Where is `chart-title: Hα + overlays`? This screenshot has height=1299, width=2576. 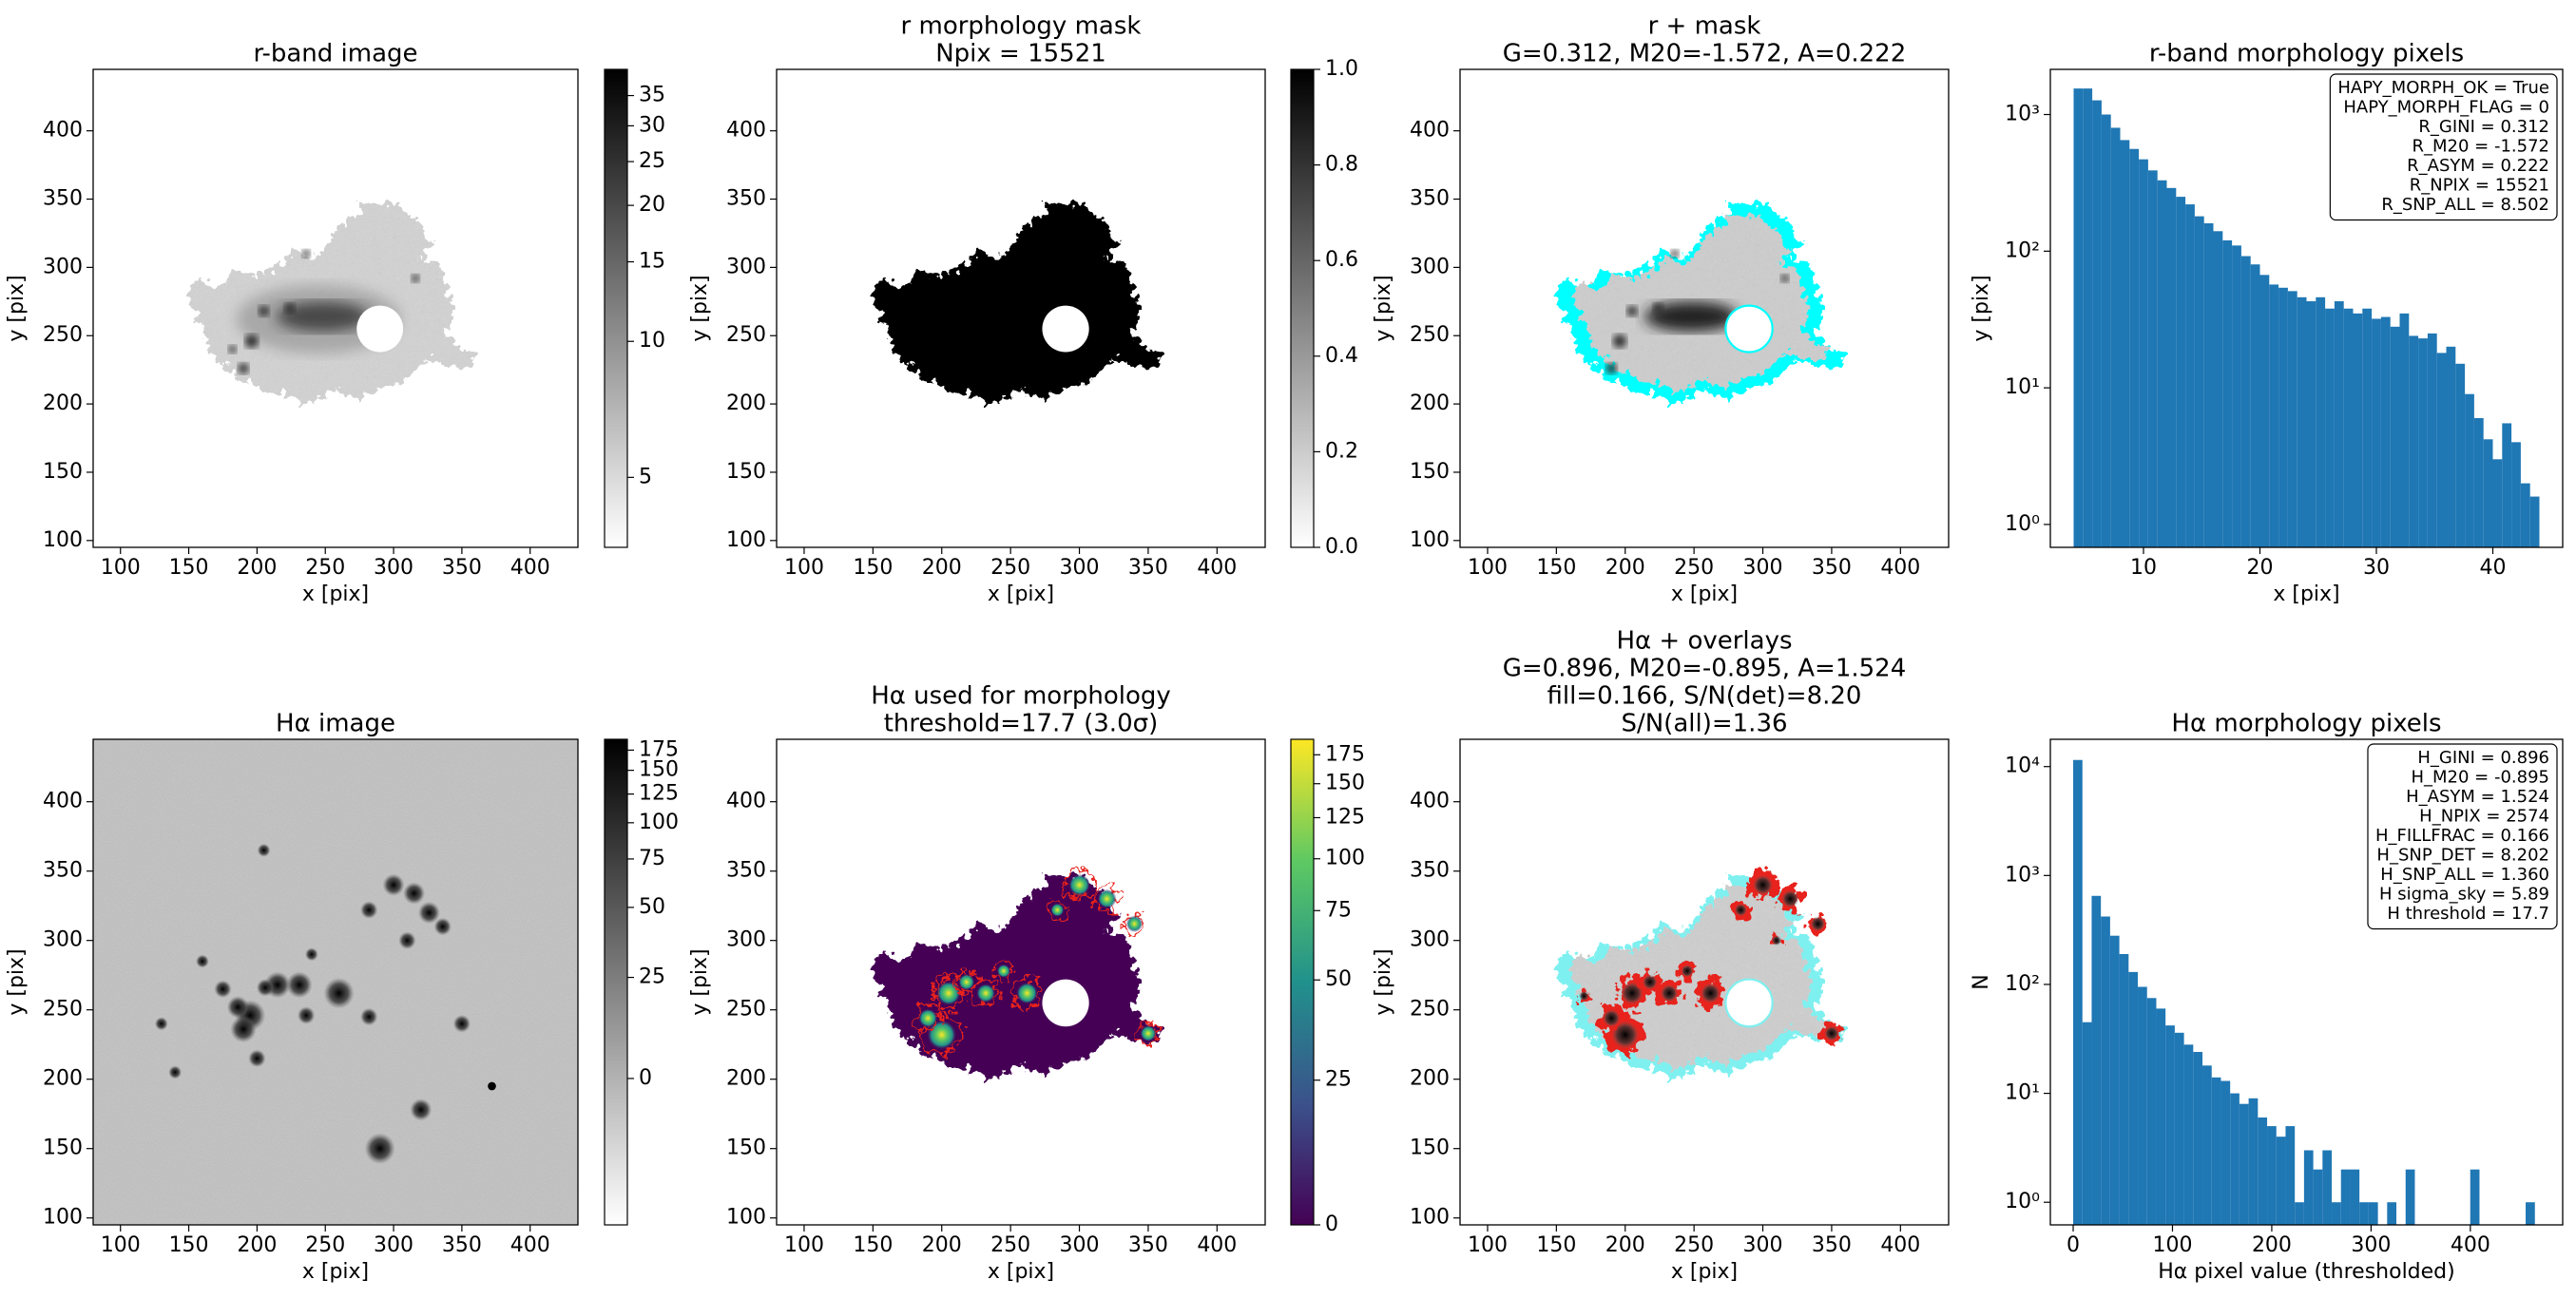 chart-title: Hα + overlays is located at coordinates (1704, 642).